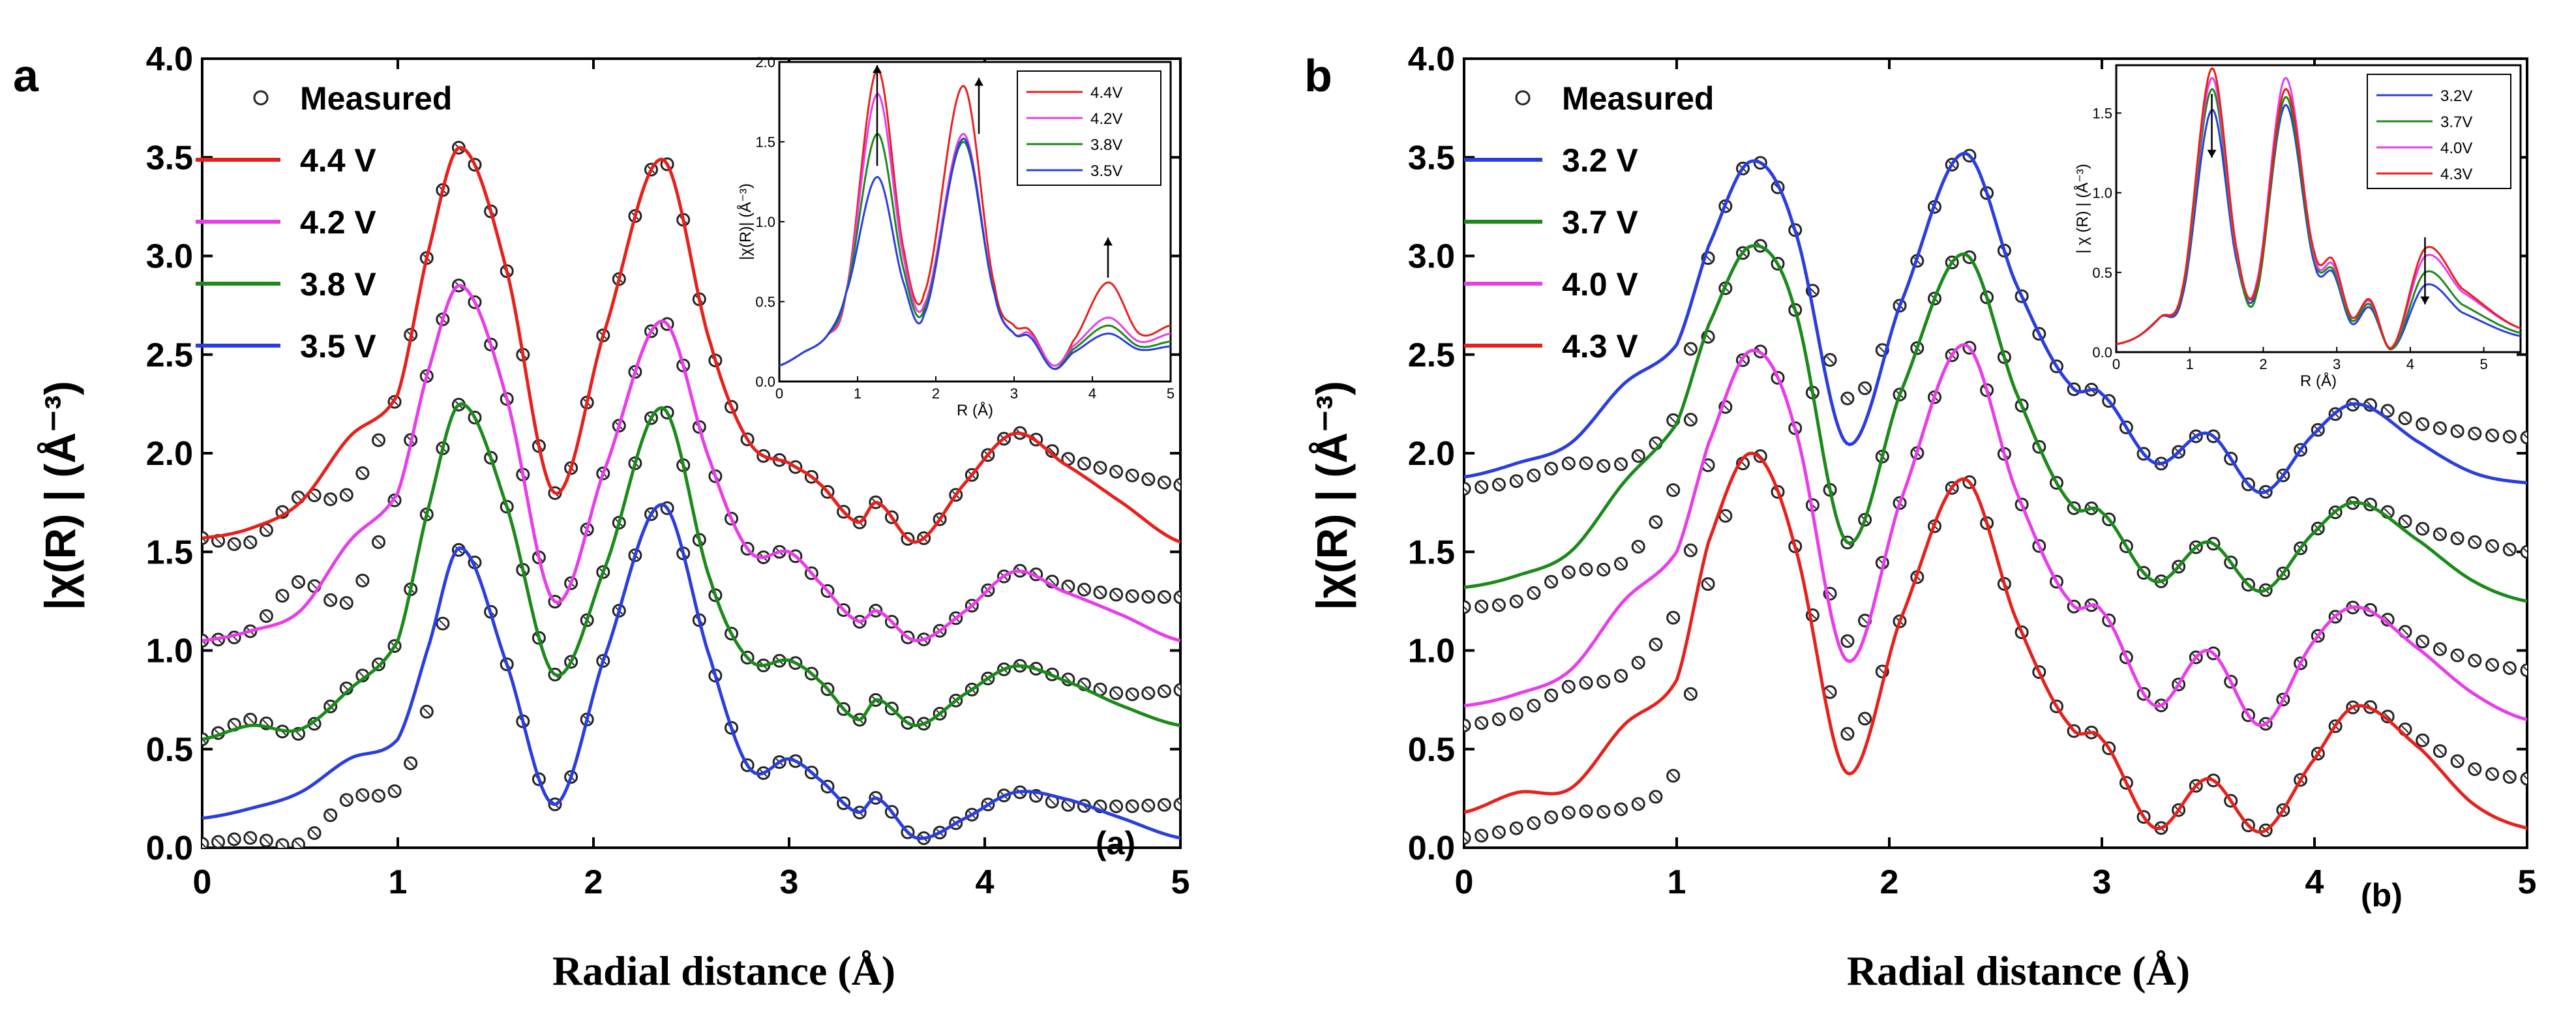 The image size is (2576, 1016). What do you see at coordinates (2410, 364) in the screenshot?
I see `inset-x-tick-label: 4` at bounding box center [2410, 364].